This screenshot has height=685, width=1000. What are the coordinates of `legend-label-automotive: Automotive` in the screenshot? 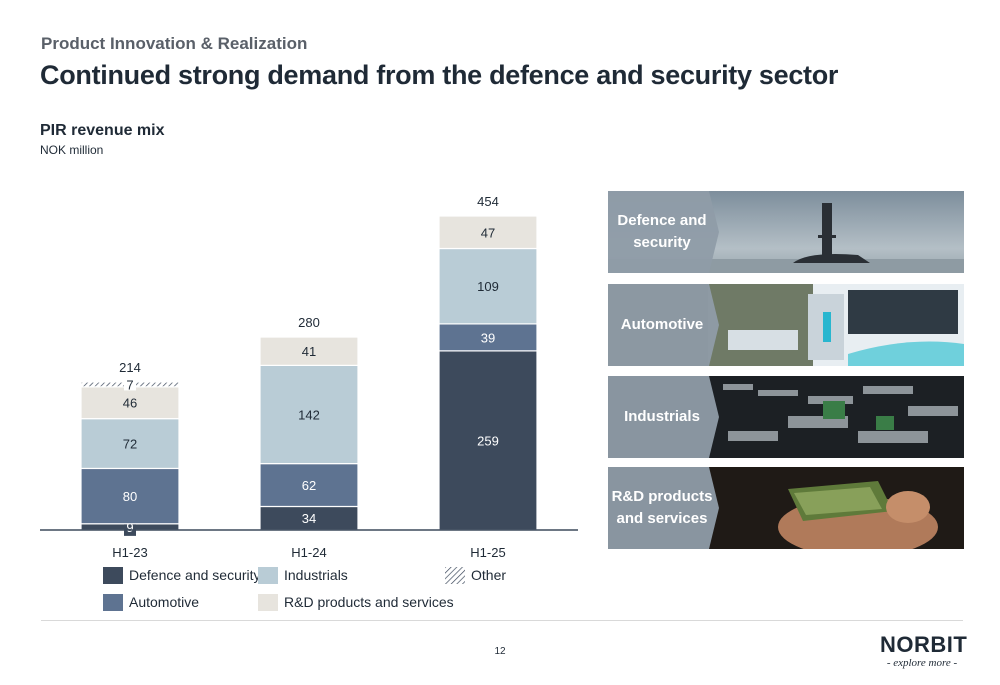 It's located at (164, 602).